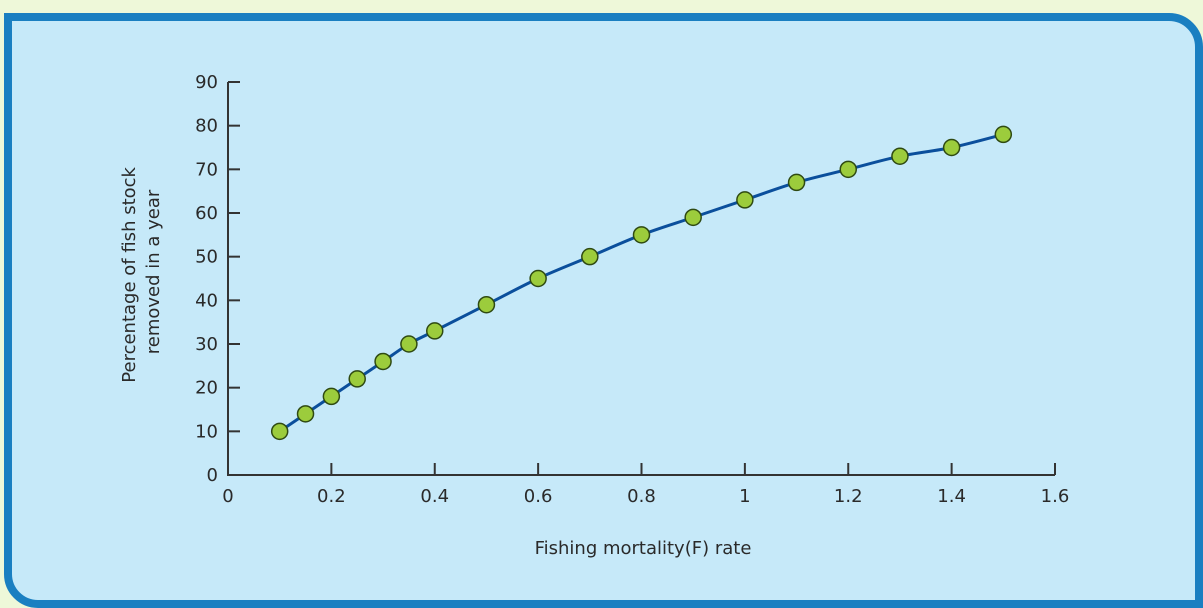 This screenshot has width=1203, height=608. What do you see at coordinates (206, 300) in the screenshot?
I see `y-tick-label: 40` at bounding box center [206, 300].